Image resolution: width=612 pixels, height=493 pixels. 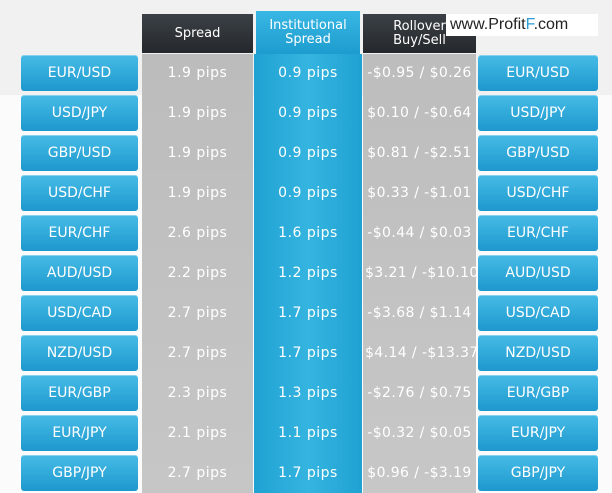 What do you see at coordinates (538, 313) in the screenshot?
I see `pair-button-right: USD/CAD` at bounding box center [538, 313].